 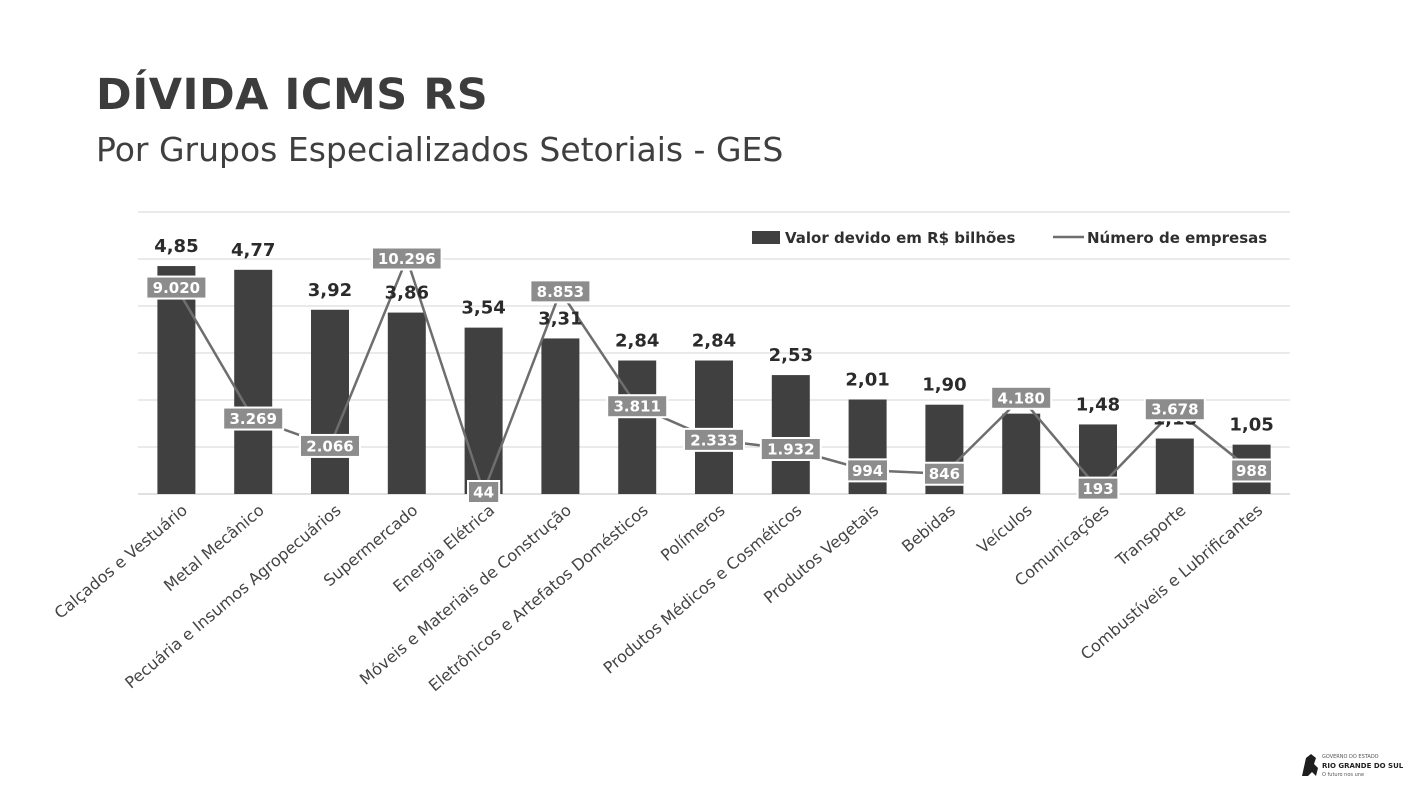 I want to click on count-point-label: 8.853, so click(x=560, y=291).